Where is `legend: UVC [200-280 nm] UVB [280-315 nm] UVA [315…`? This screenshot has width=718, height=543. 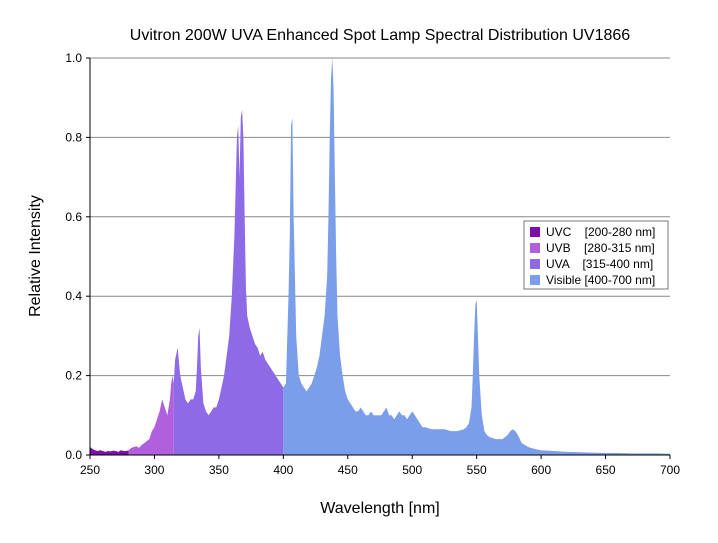 legend: UVC [200-280 nm] UVB [280-315 nm] UVA [315… is located at coordinates (596, 255).